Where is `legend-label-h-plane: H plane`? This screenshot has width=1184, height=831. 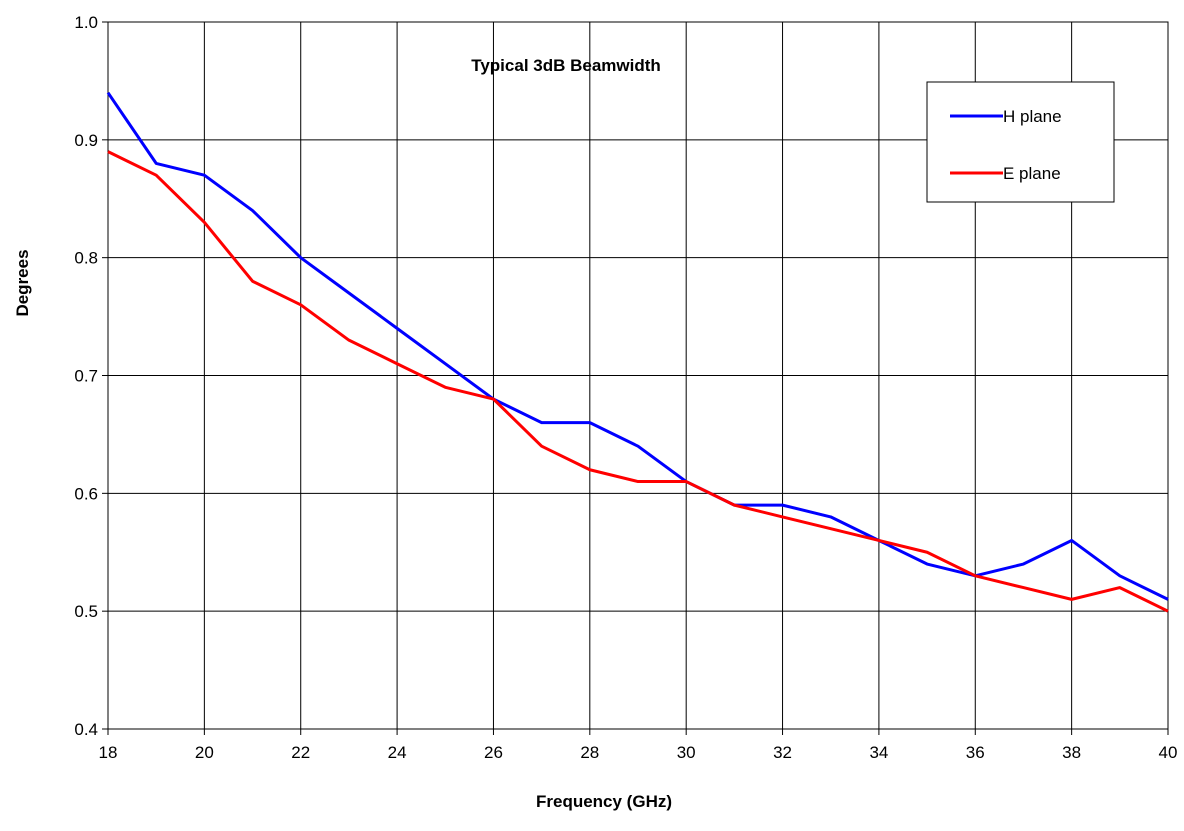 legend-label-h-plane: H plane is located at coordinates (1032, 116).